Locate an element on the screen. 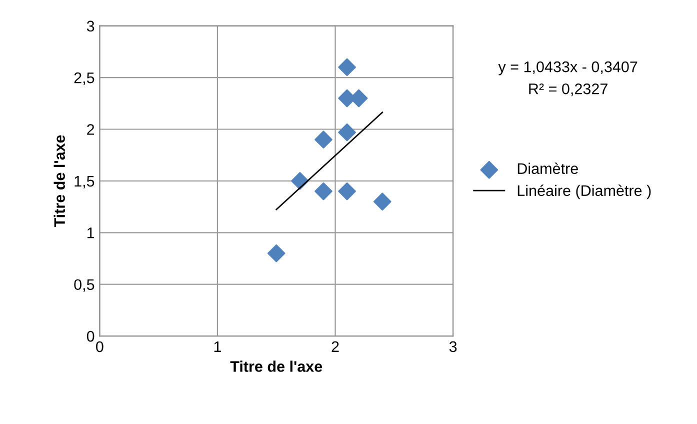 The image size is (697, 424). x-tick-label: 2 is located at coordinates (335, 346).